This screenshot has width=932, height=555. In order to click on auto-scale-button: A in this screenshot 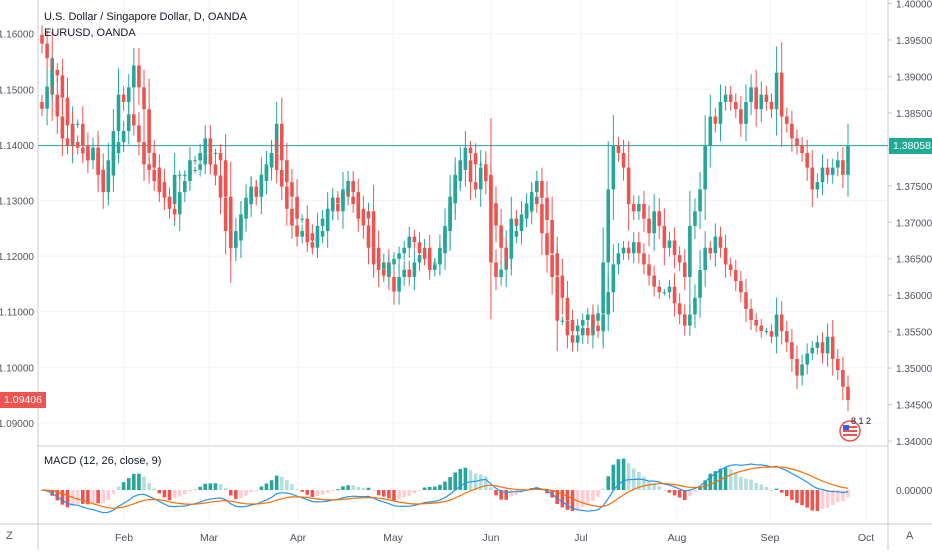, I will do `click(910, 536)`.